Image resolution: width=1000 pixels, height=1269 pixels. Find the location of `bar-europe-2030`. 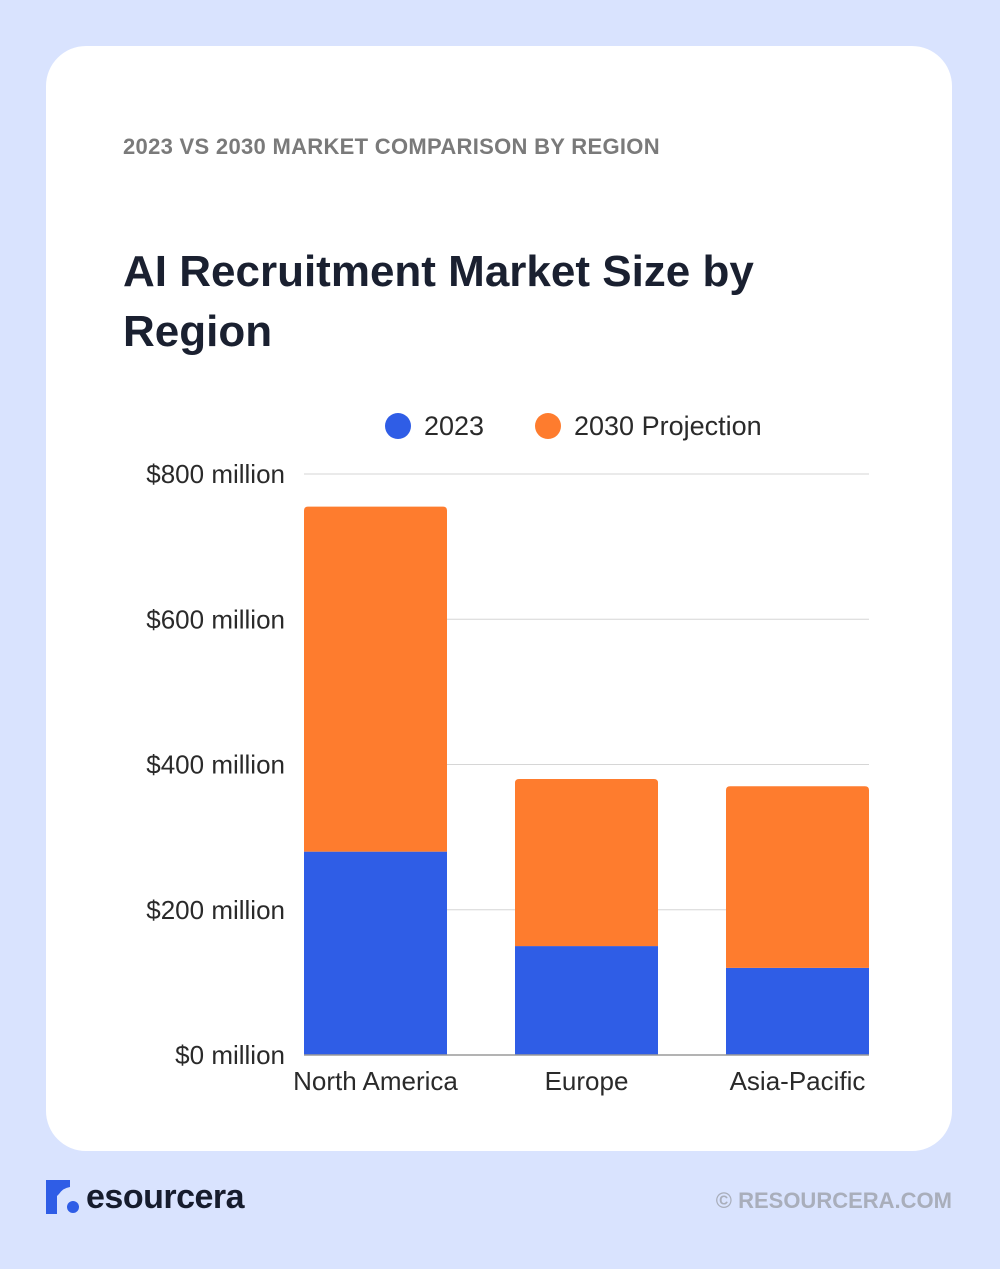

bar-europe-2030 is located at coordinates (586, 863).